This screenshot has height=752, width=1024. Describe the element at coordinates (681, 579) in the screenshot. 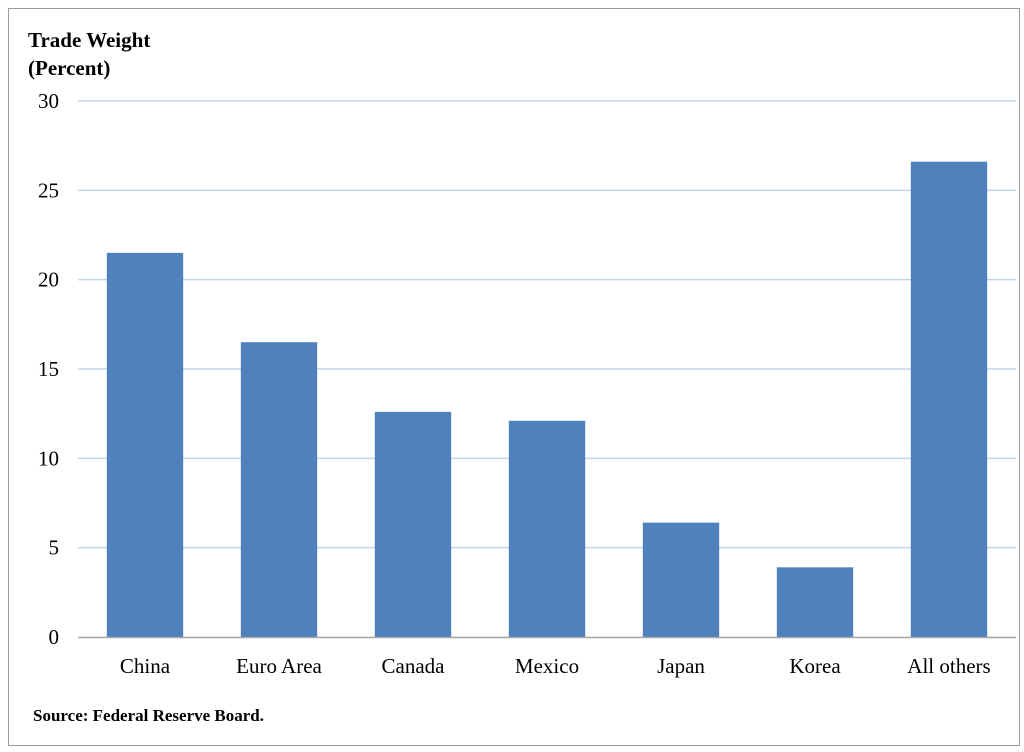

I see `bar-japan` at that location.